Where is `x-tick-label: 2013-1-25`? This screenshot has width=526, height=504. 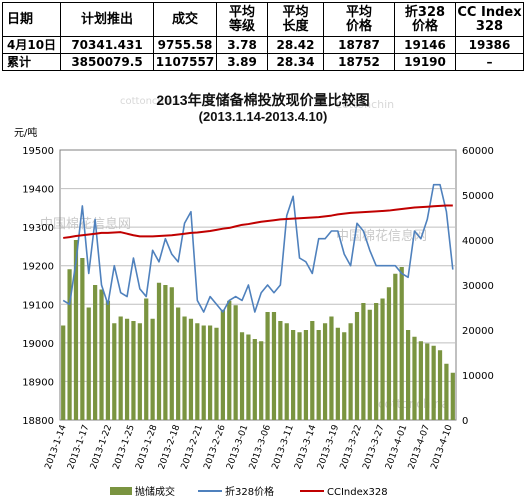
x-tick-label: 2013-1-25 is located at coordinates (124, 447).